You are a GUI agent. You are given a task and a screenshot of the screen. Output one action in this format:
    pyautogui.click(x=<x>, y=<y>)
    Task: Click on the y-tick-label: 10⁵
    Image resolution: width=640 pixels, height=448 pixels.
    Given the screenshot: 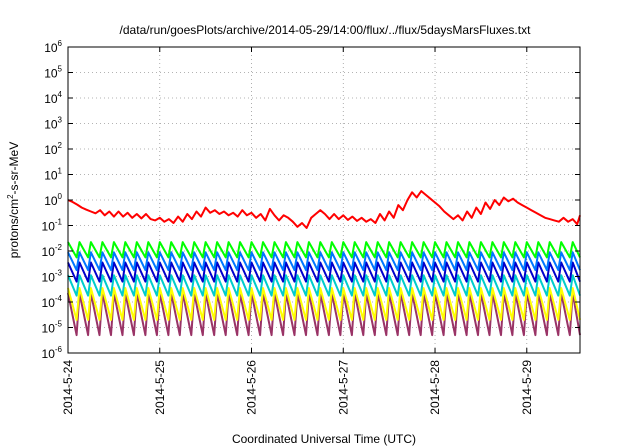 What is the action you would take?
    pyautogui.click(x=53, y=73)
    